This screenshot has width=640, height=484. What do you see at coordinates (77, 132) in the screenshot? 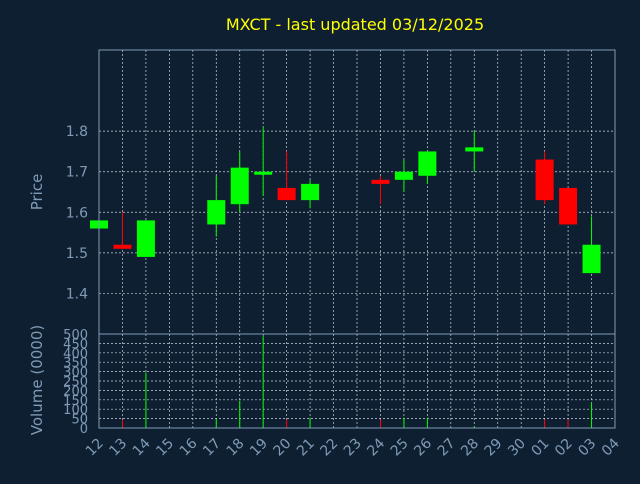
I see `price-tick-label: 1.8` at bounding box center [77, 132].